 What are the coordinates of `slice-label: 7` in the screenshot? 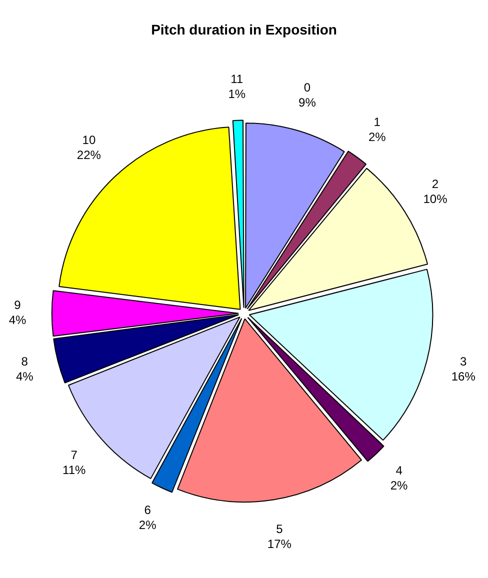 It's located at (74, 455).